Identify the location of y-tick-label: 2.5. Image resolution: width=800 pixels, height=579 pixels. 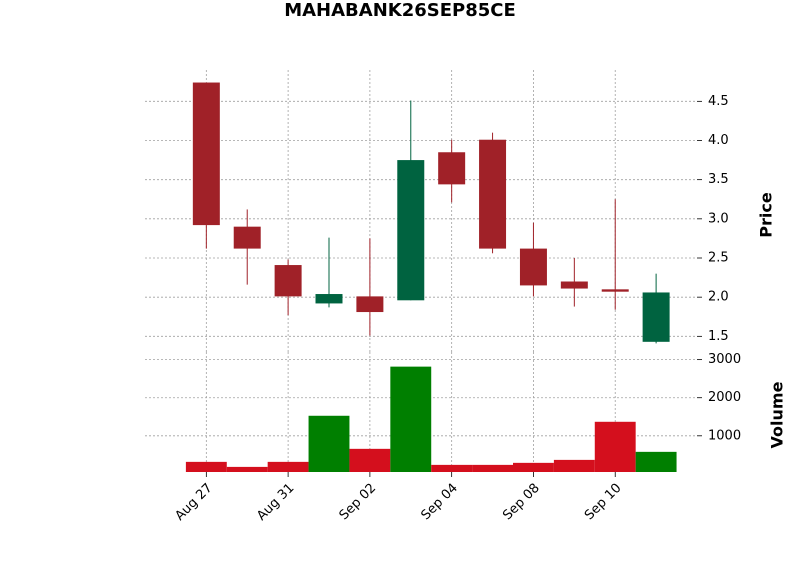
(718, 258).